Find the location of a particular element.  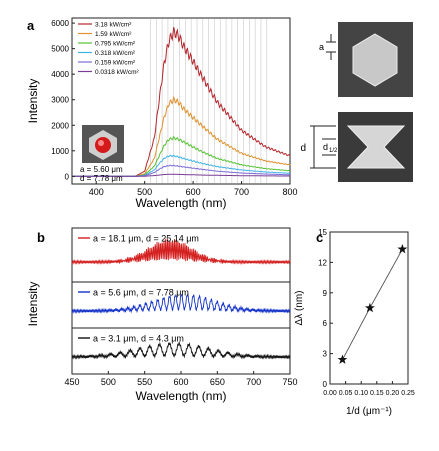

dim-d2-label: d is located at coordinates (325, 147).